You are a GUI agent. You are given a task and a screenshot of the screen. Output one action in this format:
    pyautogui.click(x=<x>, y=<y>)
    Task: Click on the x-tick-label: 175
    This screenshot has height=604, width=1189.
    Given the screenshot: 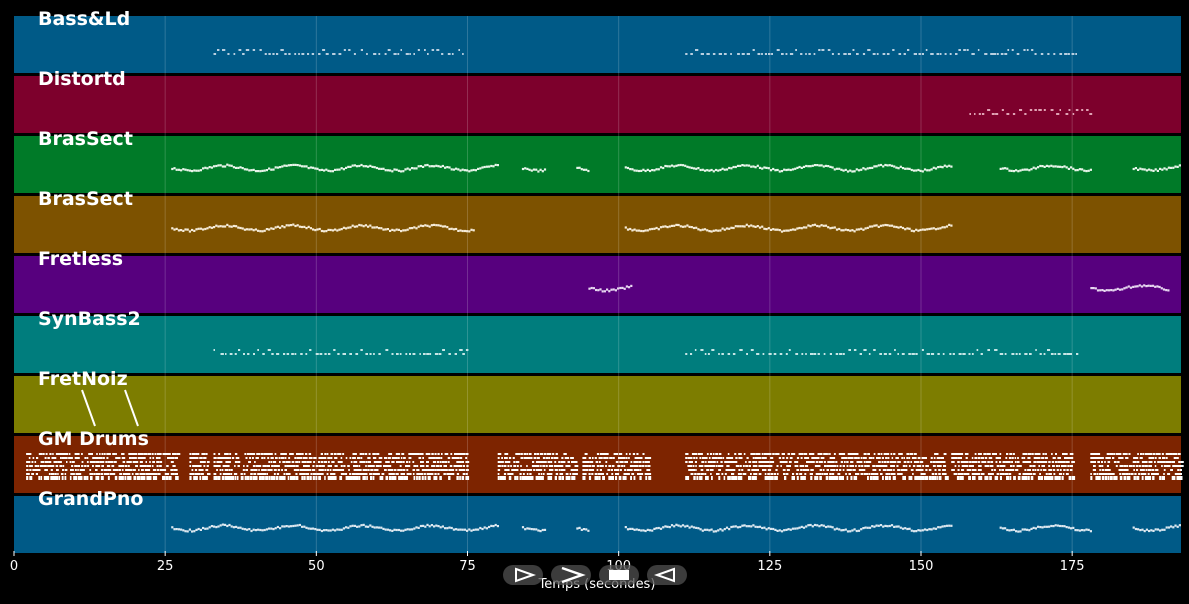 What is the action you would take?
    pyautogui.click(x=1072, y=566)
    